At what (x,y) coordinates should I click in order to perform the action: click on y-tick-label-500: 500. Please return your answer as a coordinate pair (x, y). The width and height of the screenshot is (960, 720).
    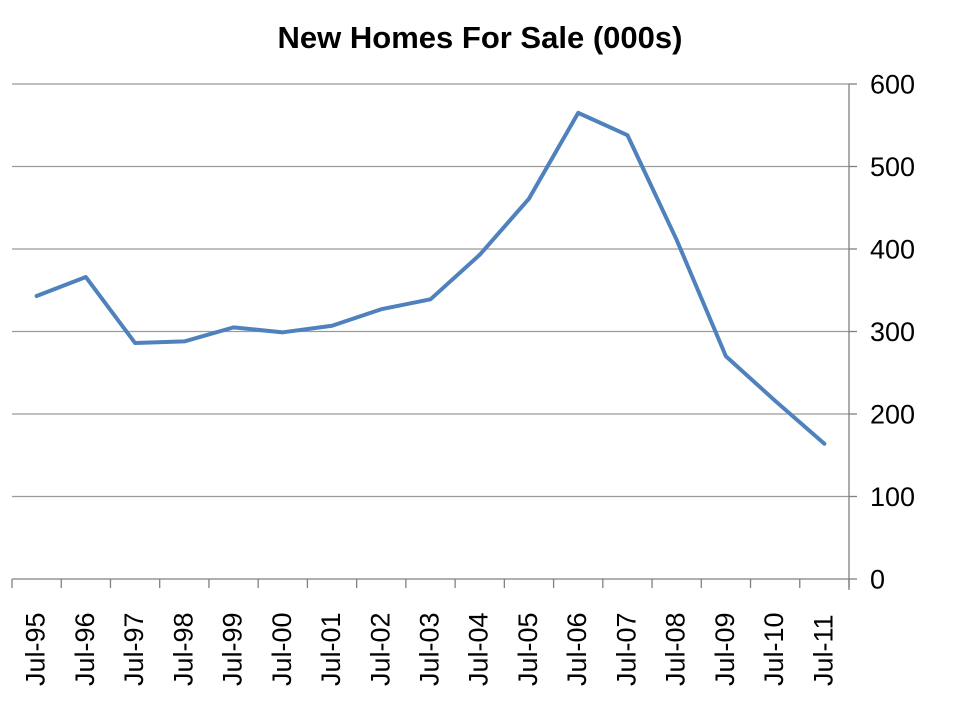
    Looking at the image, I should click on (892, 167).